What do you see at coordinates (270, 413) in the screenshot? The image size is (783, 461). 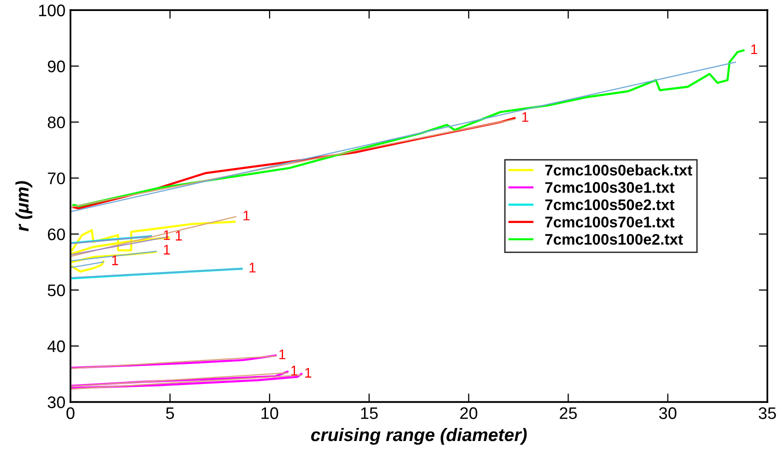 I see `x-tick-label: 10` at bounding box center [270, 413].